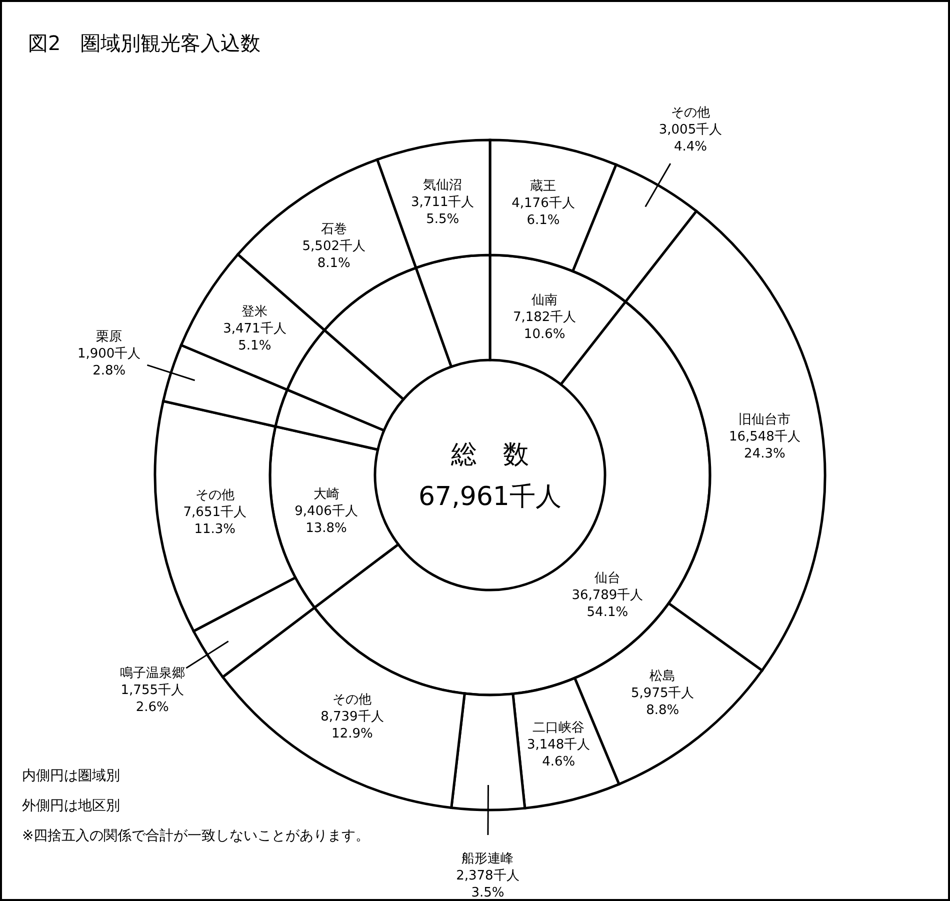  Describe the element at coordinates (71, 776) in the screenshot. I see `text: 内側円は圏域別` at that location.